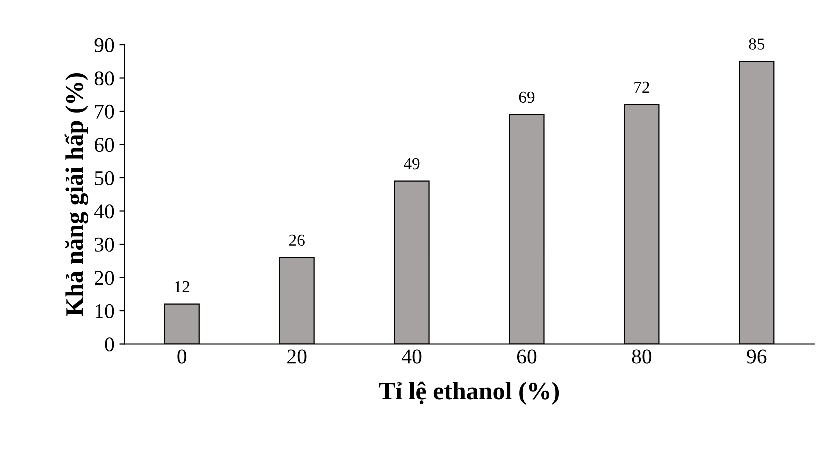 This screenshot has height=450, width=831. I want to click on y-tick-label: 90, so click(104, 45).